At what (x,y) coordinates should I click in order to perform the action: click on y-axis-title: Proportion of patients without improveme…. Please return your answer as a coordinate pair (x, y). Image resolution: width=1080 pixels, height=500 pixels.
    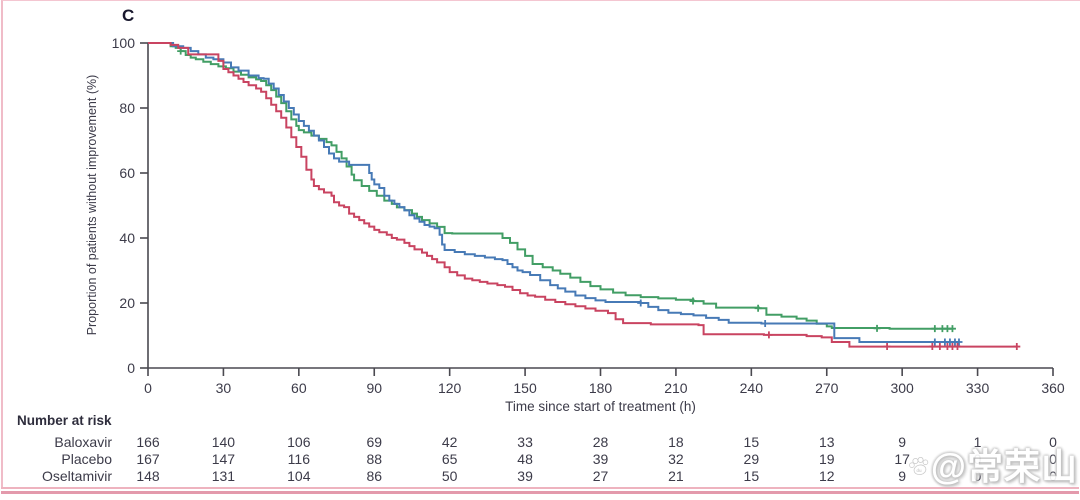
    Looking at the image, I should click on (92, 205).